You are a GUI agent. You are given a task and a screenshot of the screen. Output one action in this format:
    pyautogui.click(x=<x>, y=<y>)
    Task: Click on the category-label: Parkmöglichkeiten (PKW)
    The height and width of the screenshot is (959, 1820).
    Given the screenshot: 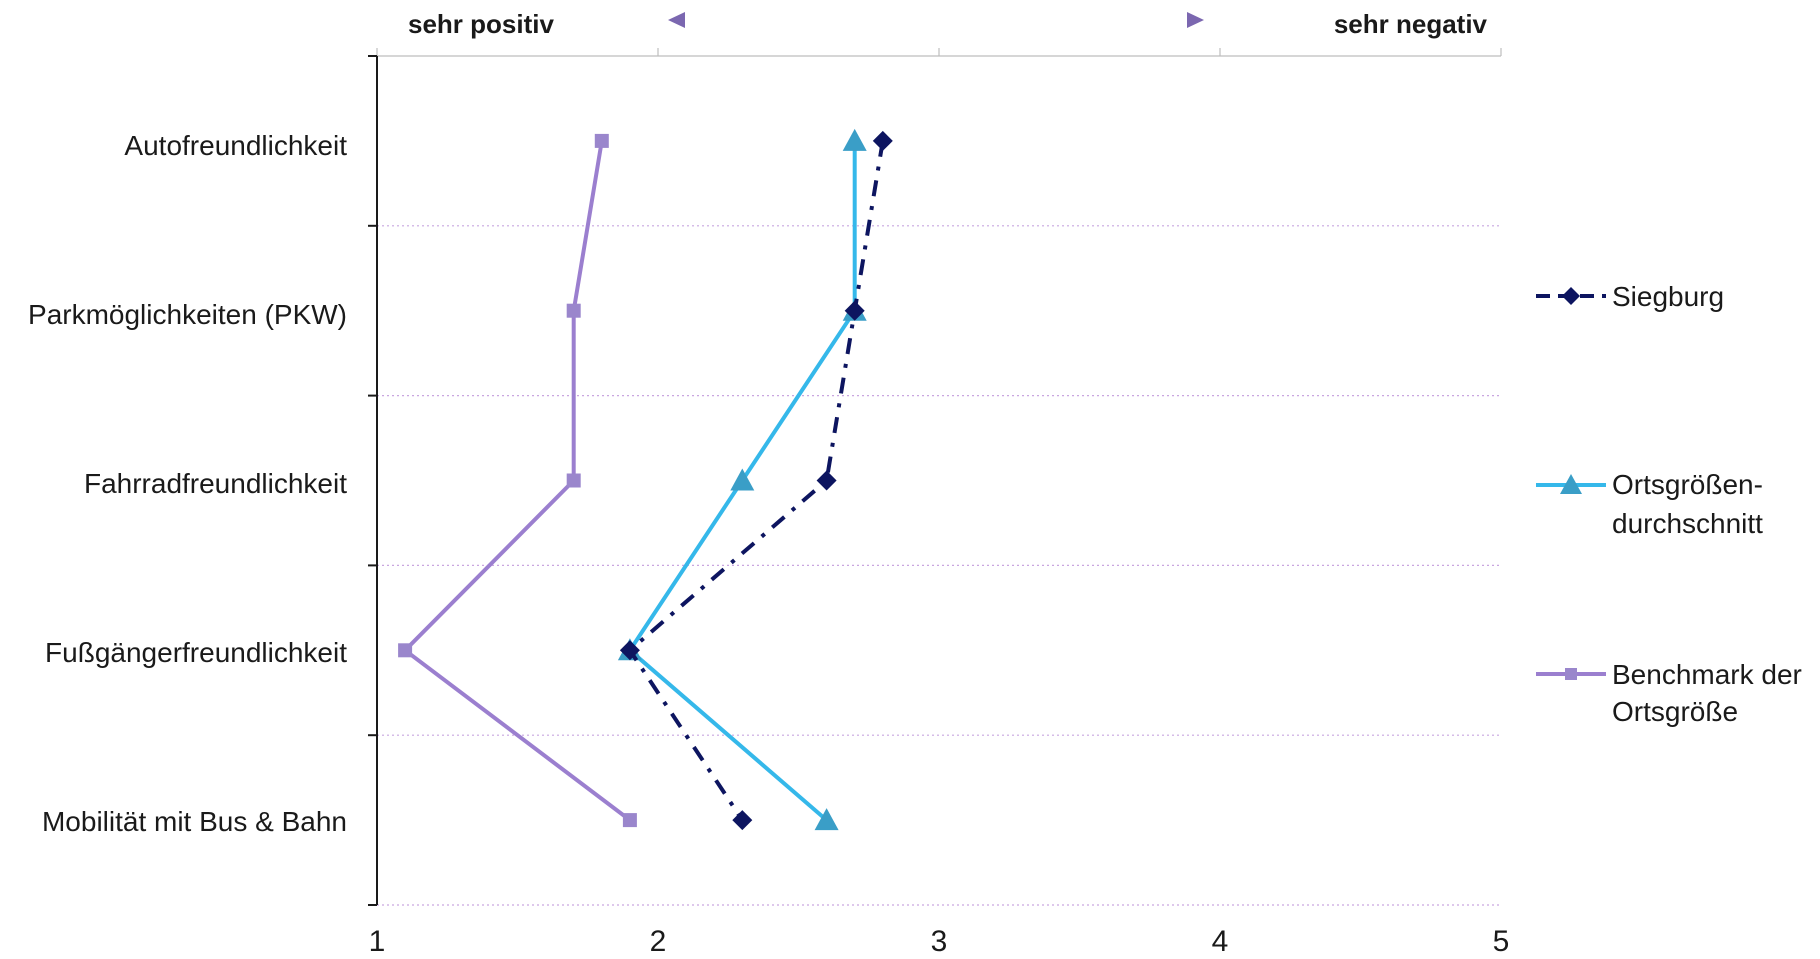 What is the action you would take?
    pyautogui.click(x=187, y=314)
    